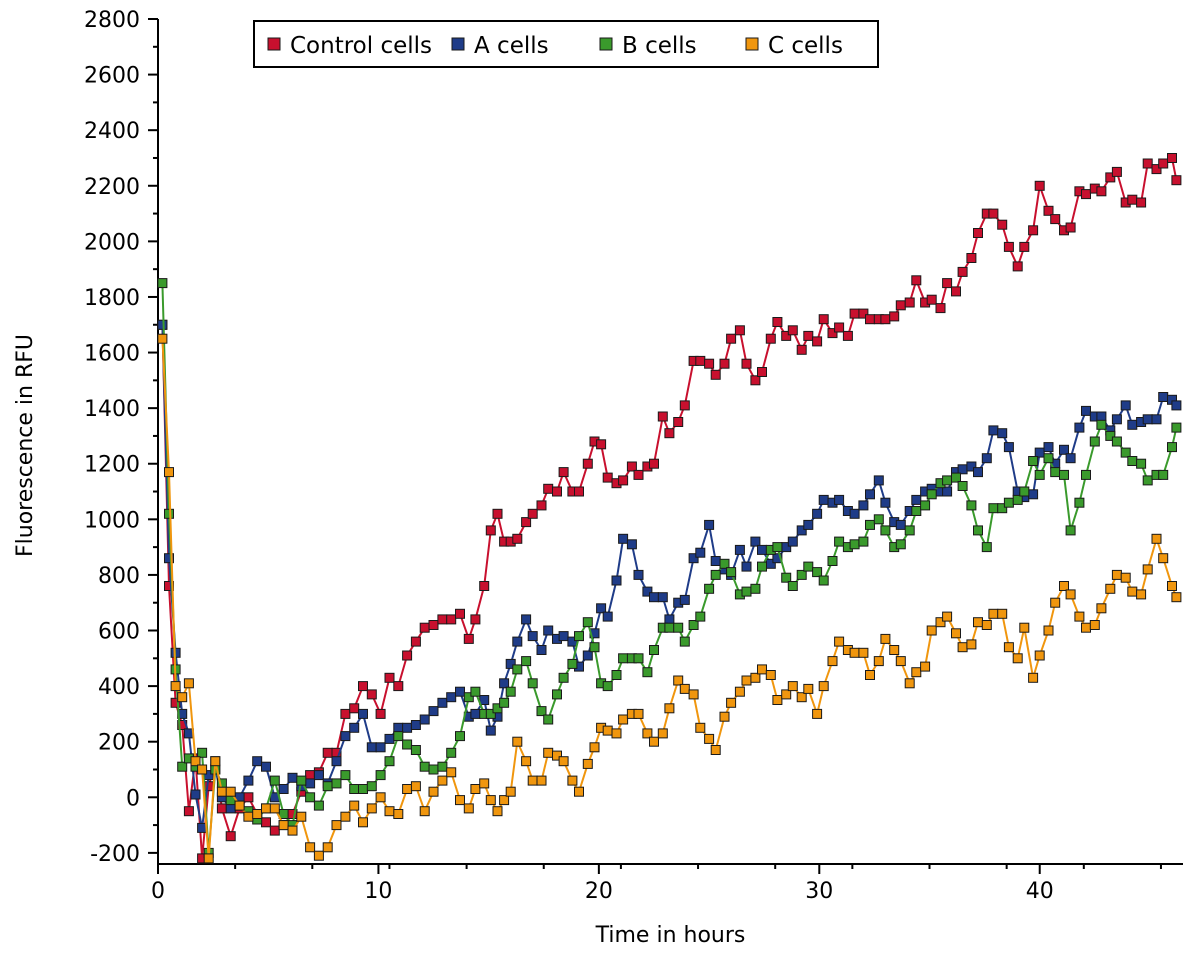 This screenshot has width=1200, height=961. Describe the element at coordinates (112, 354) in the screenshot. I see `y-tick-label: 1600` at that location.